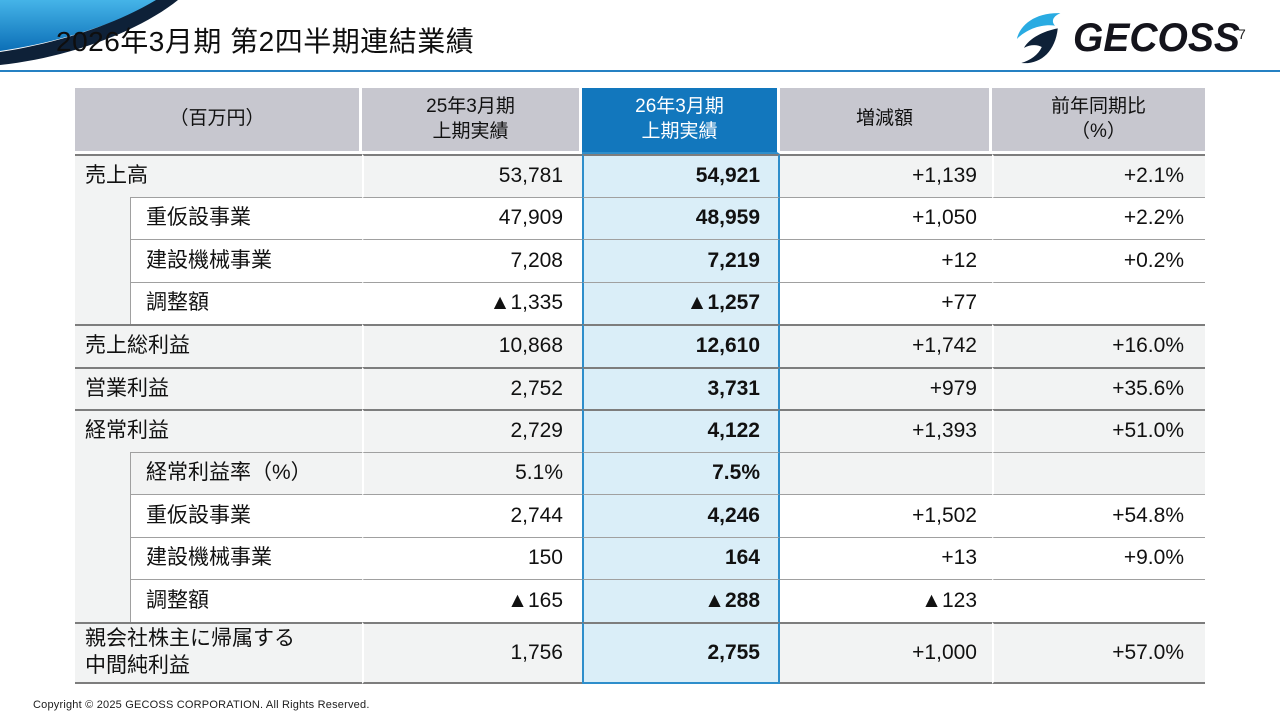 This screenshot has width=1280, height=720. What do you see at coordinates (681, 515) in the screenshot?
I see `current-period-value: 4,246` at bounding box center [681, 515].